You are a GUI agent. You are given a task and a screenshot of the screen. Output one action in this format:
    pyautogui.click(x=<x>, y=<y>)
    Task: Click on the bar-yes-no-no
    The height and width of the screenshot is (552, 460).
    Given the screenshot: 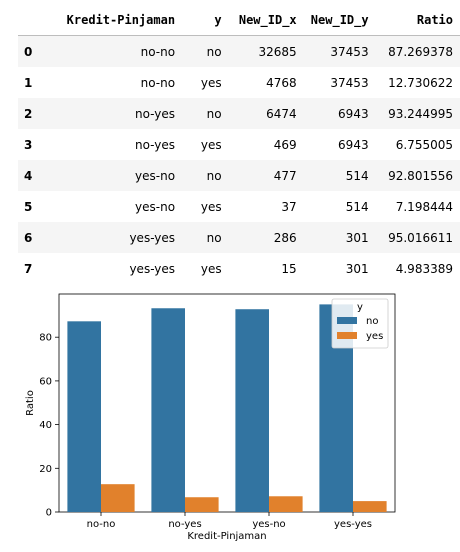 What is the action you would take?
    pyautogui.click(x=252, y=410)
    